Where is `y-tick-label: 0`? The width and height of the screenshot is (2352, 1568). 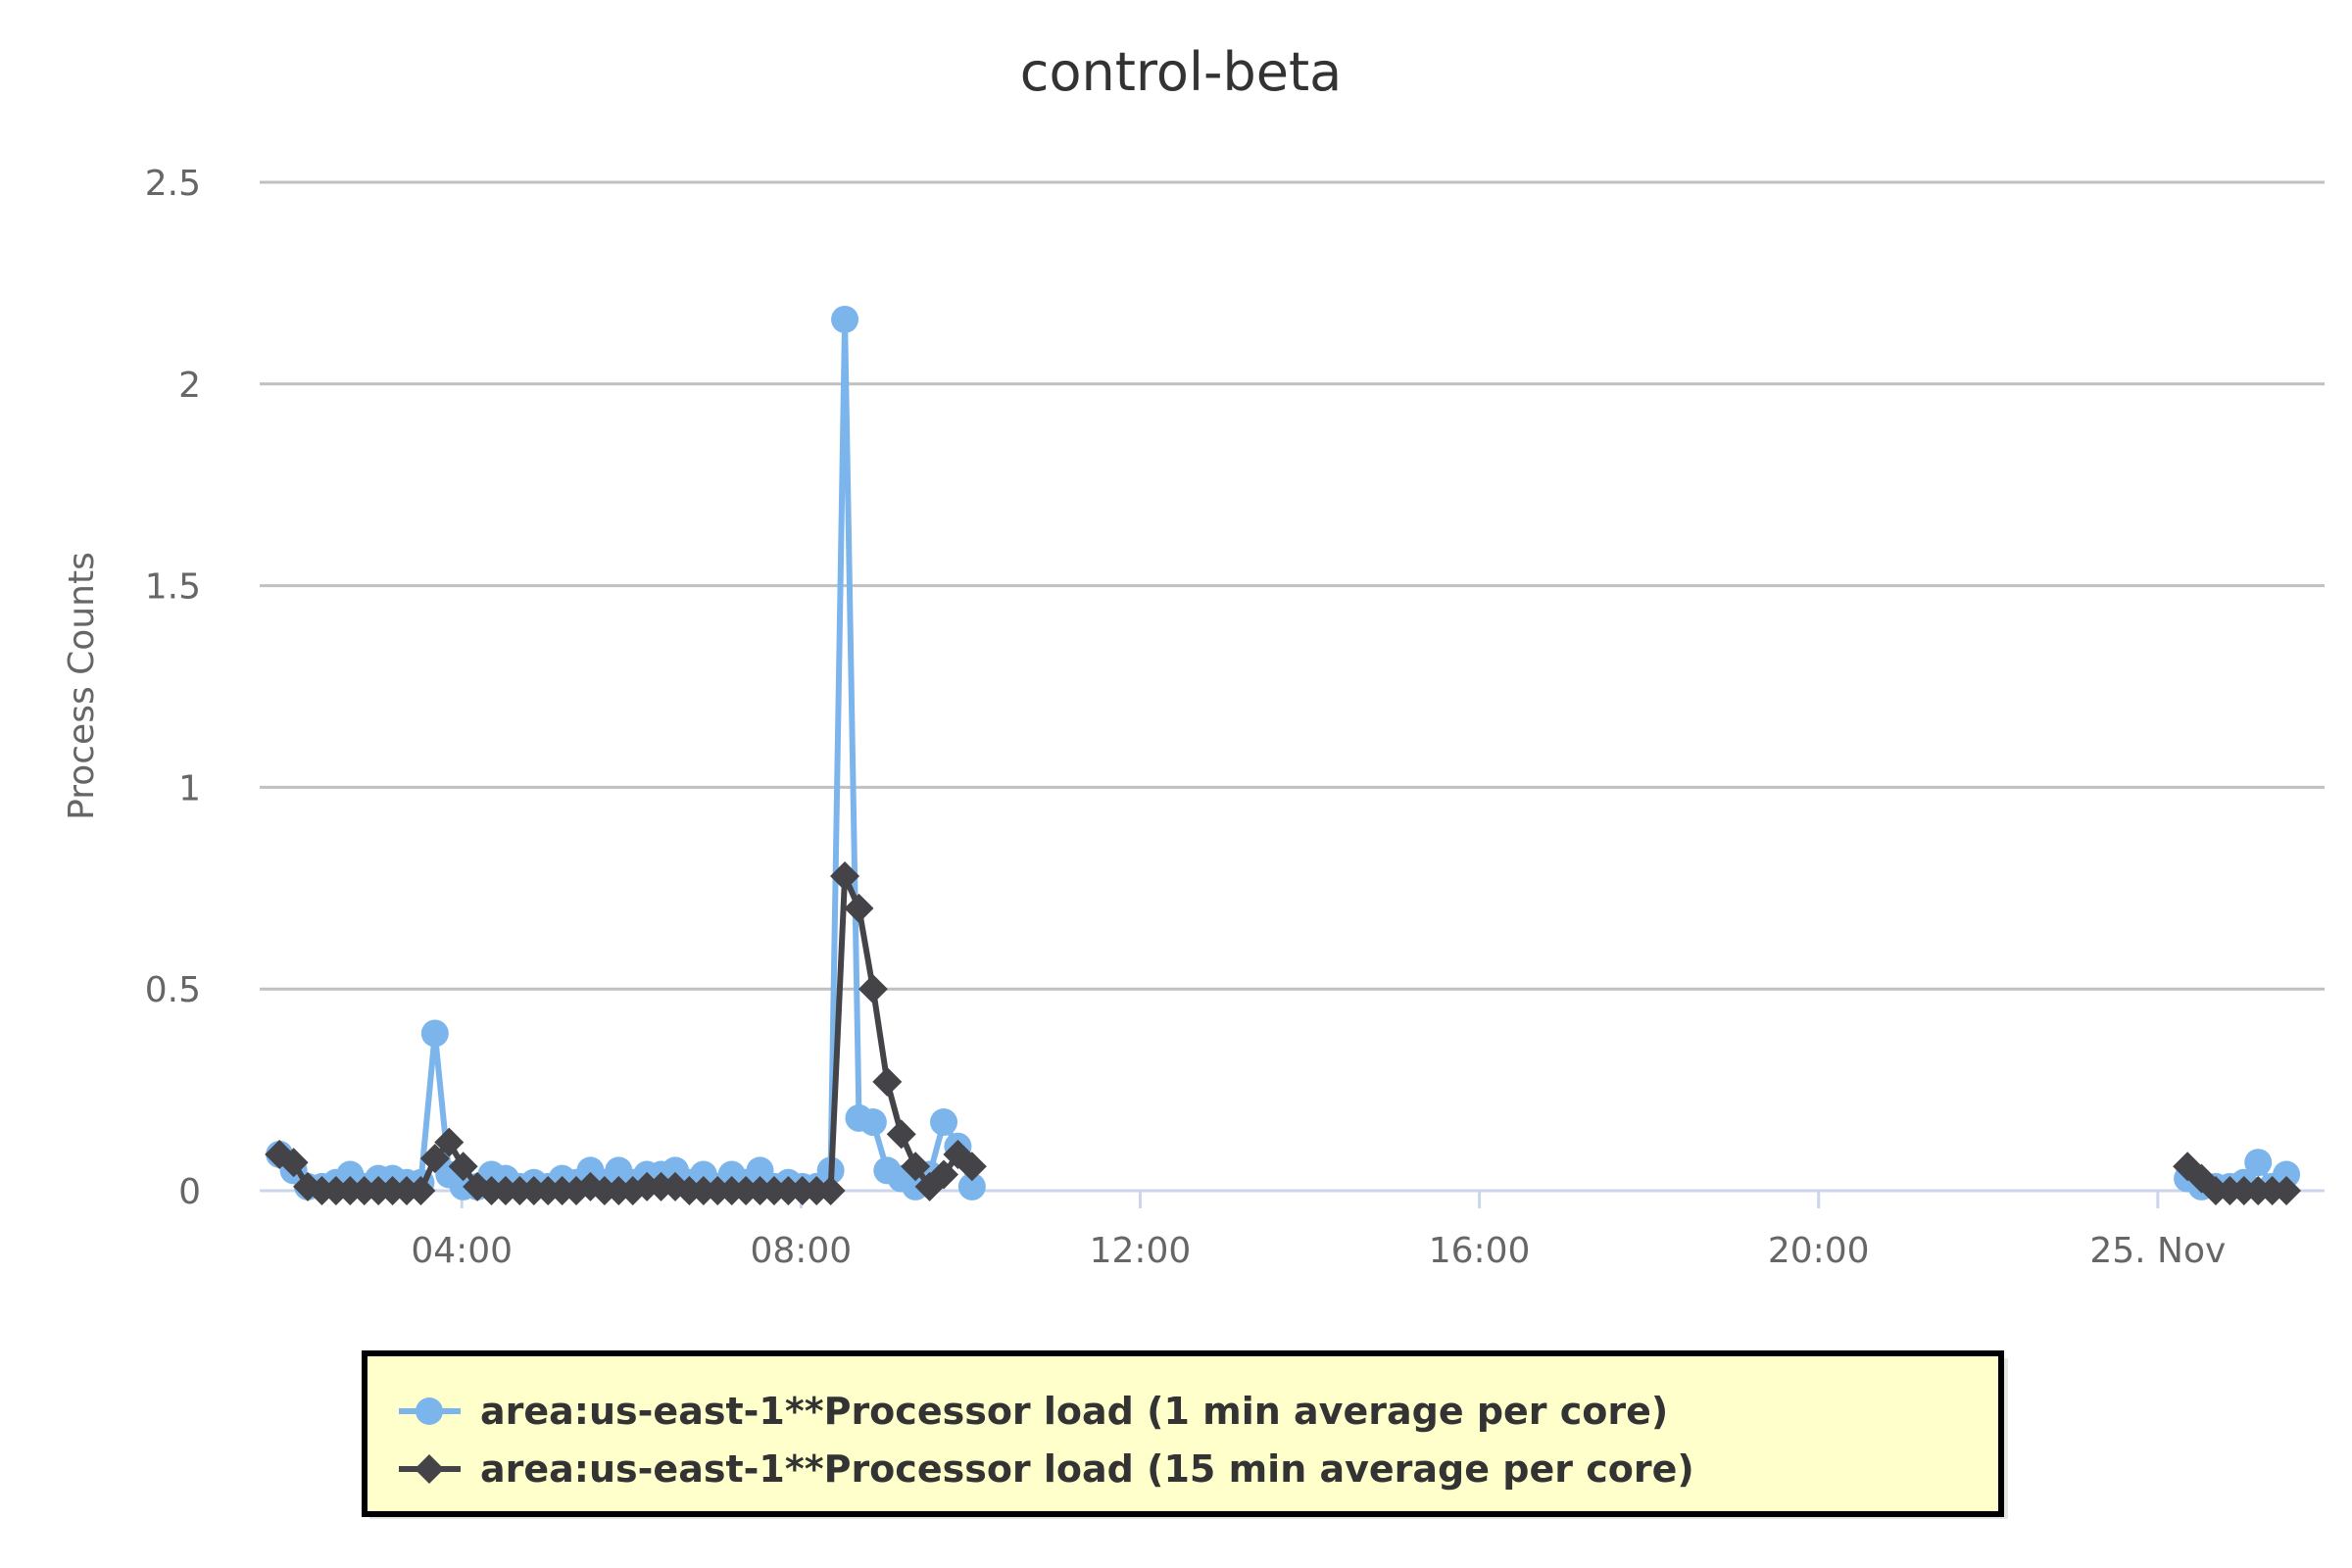 y-tick-label: 0 is located at coordinates (189, 1192).